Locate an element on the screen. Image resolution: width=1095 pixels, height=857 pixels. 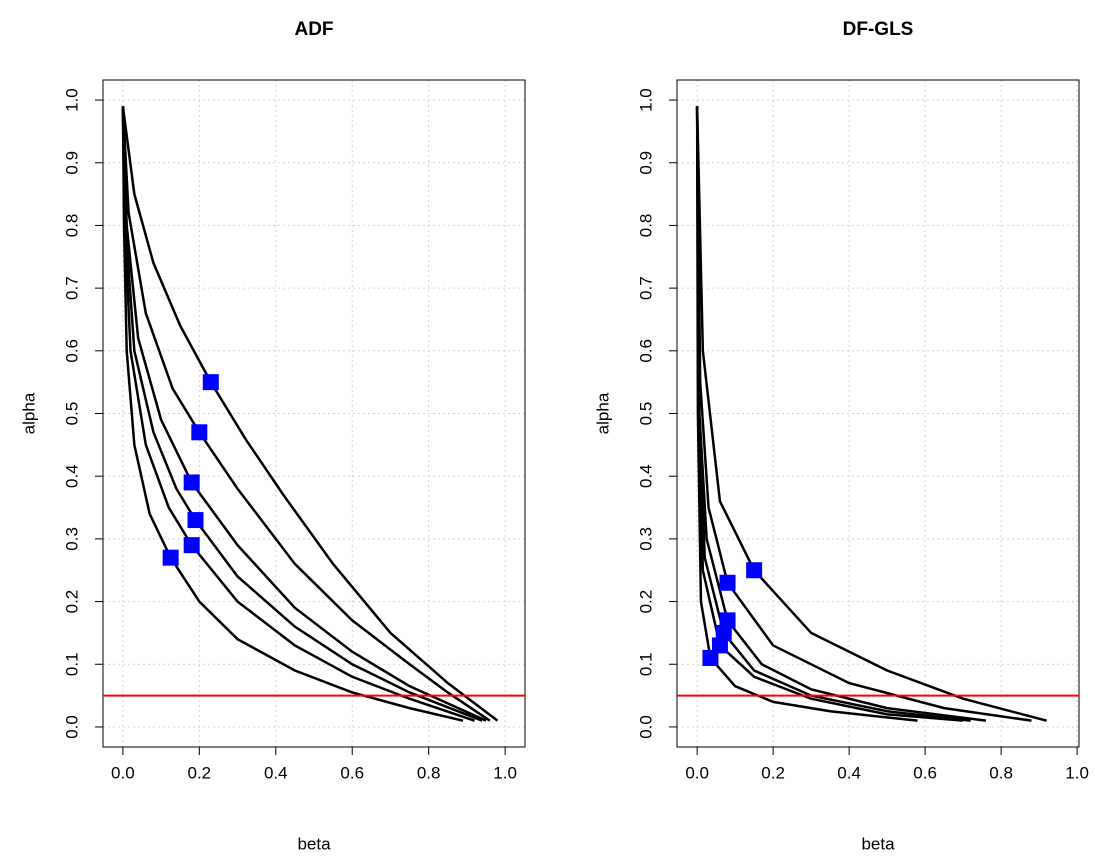
chart-title: DF-GLS is located at coordinates (878, 29).